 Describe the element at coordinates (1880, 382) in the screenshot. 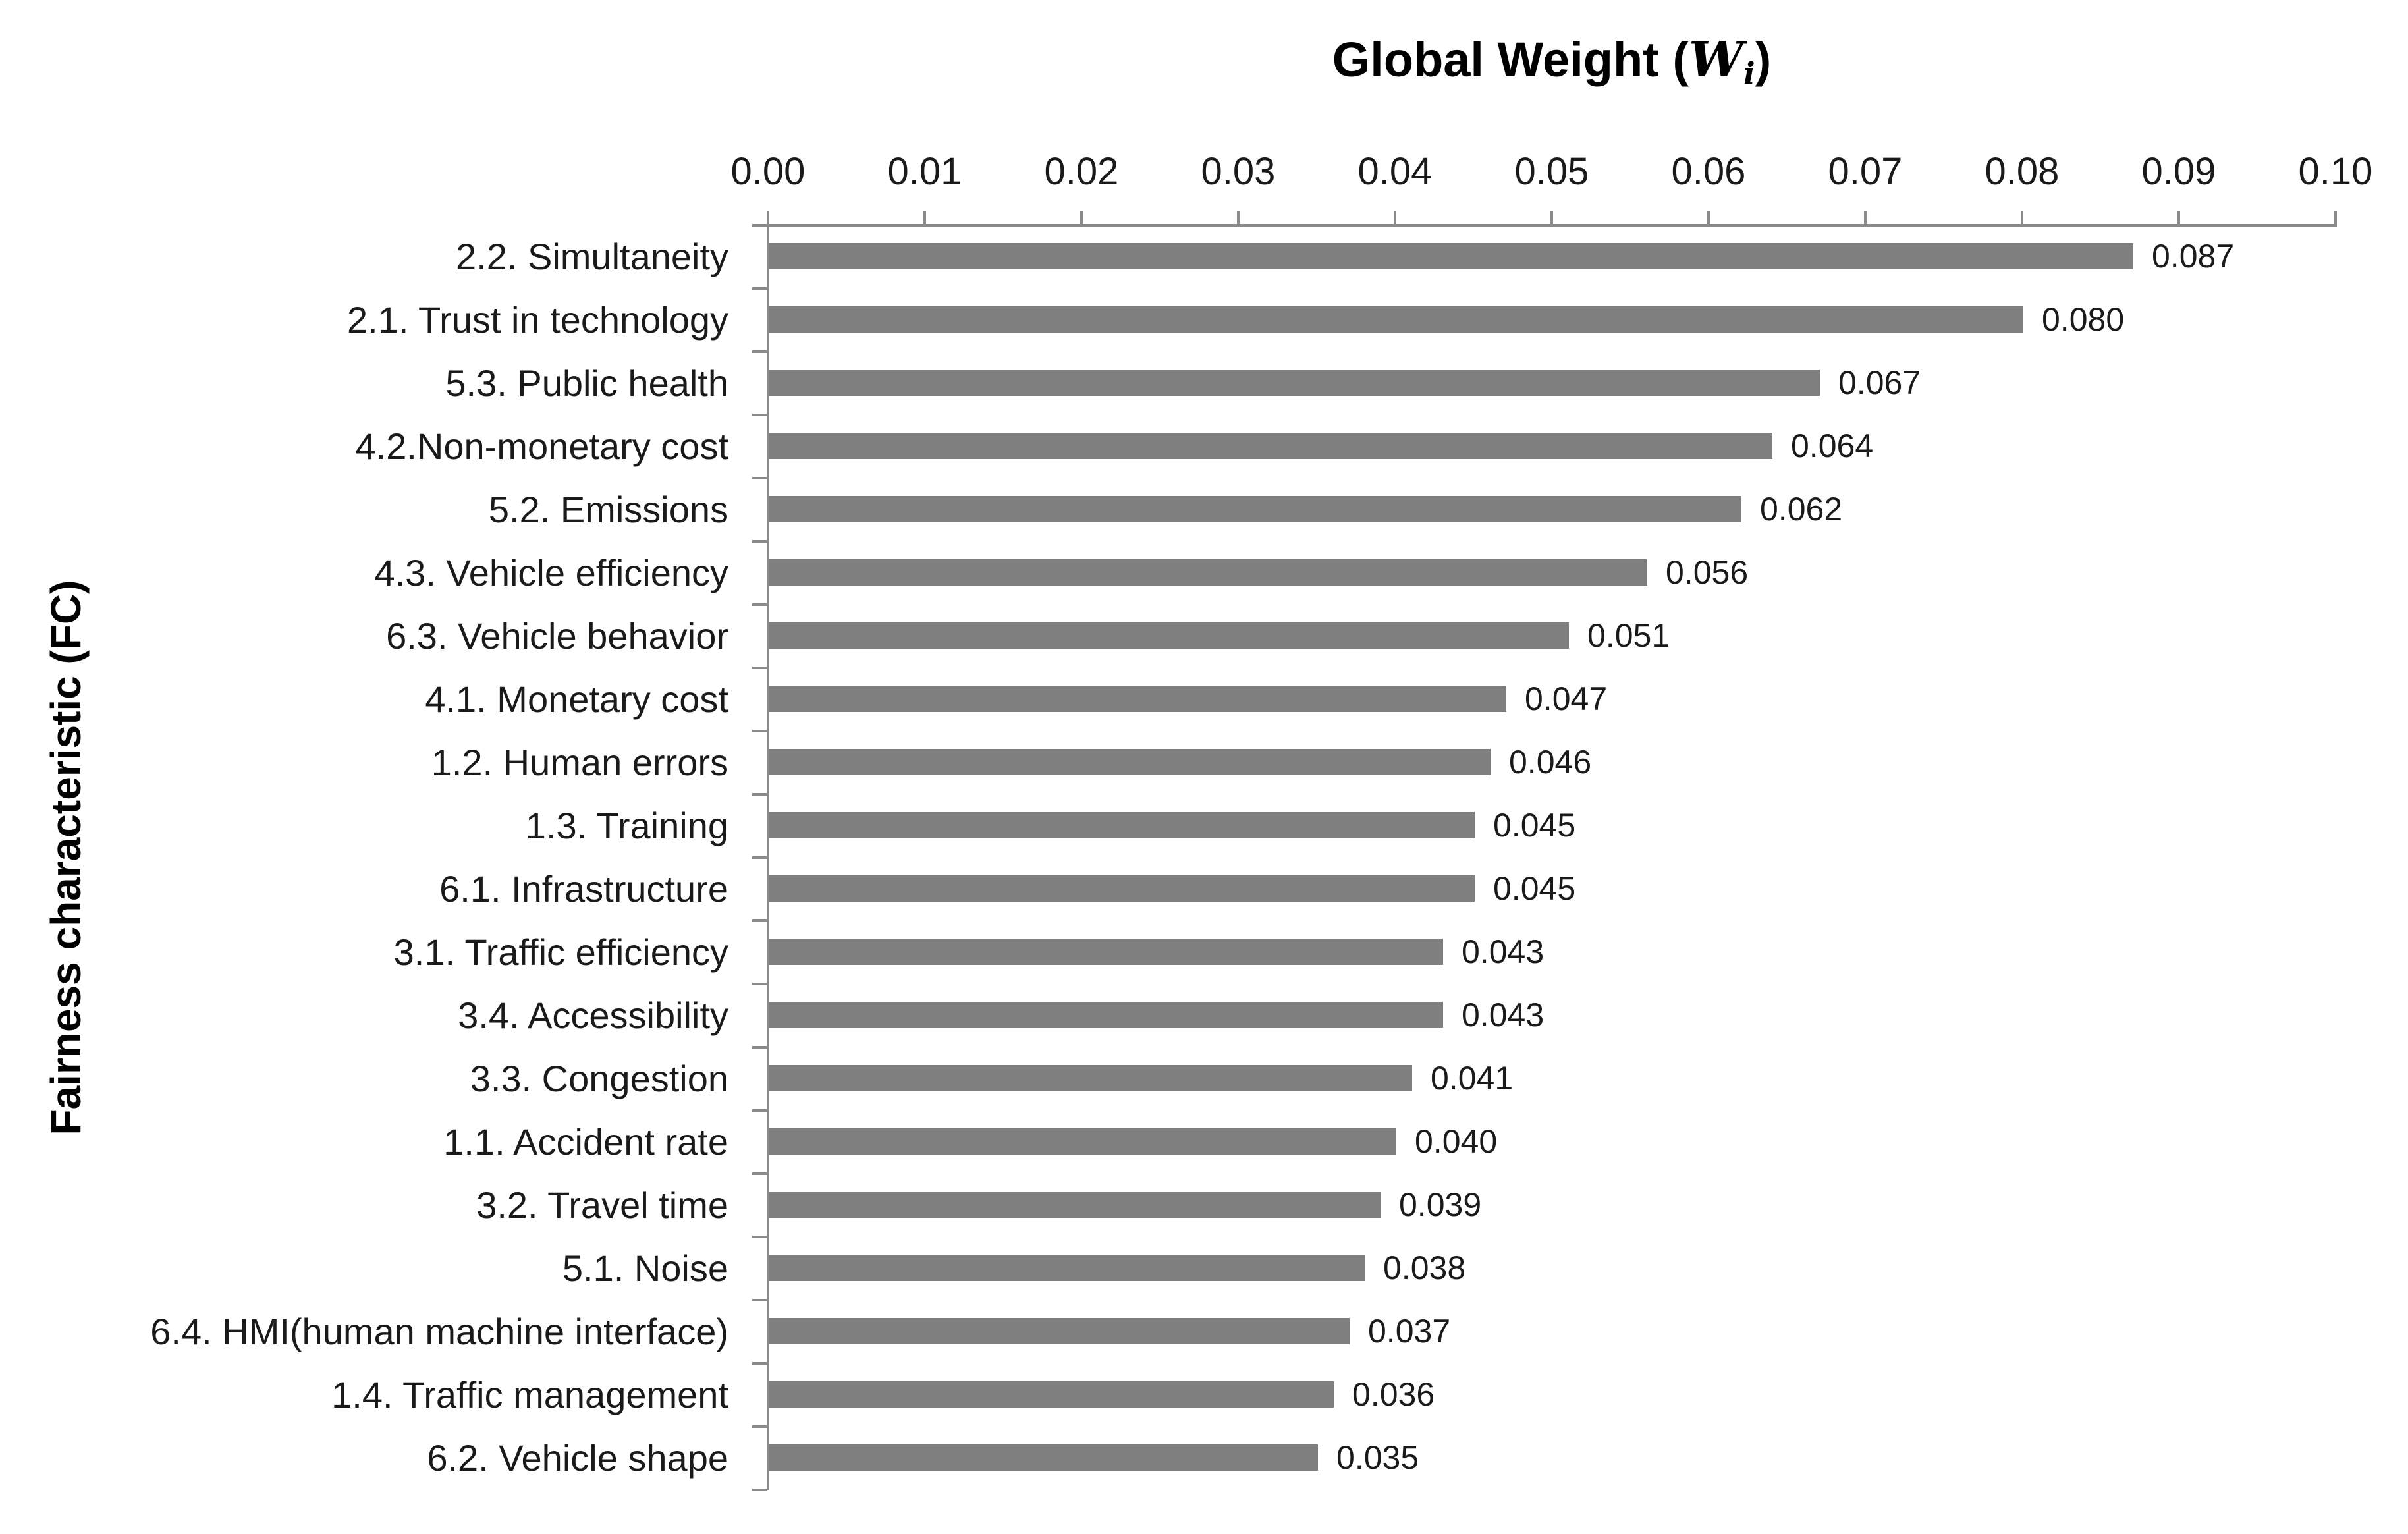

I see `bar-value-label: 0.067` at that location.